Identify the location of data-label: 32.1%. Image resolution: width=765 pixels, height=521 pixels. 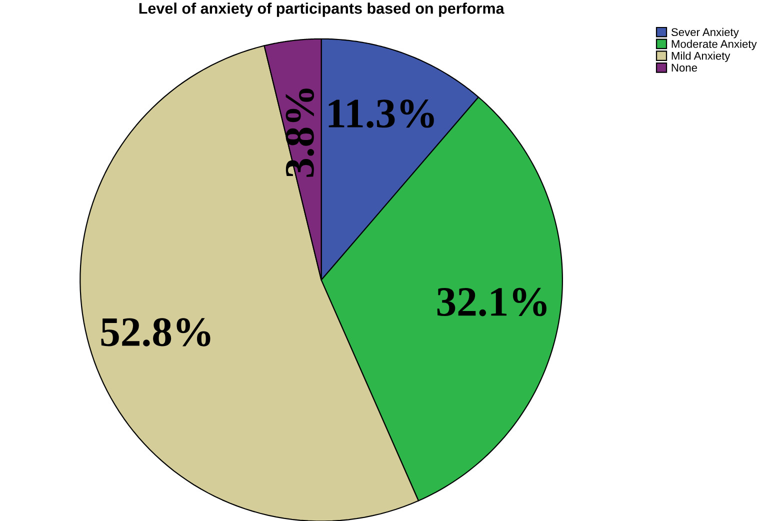
(491, 302).